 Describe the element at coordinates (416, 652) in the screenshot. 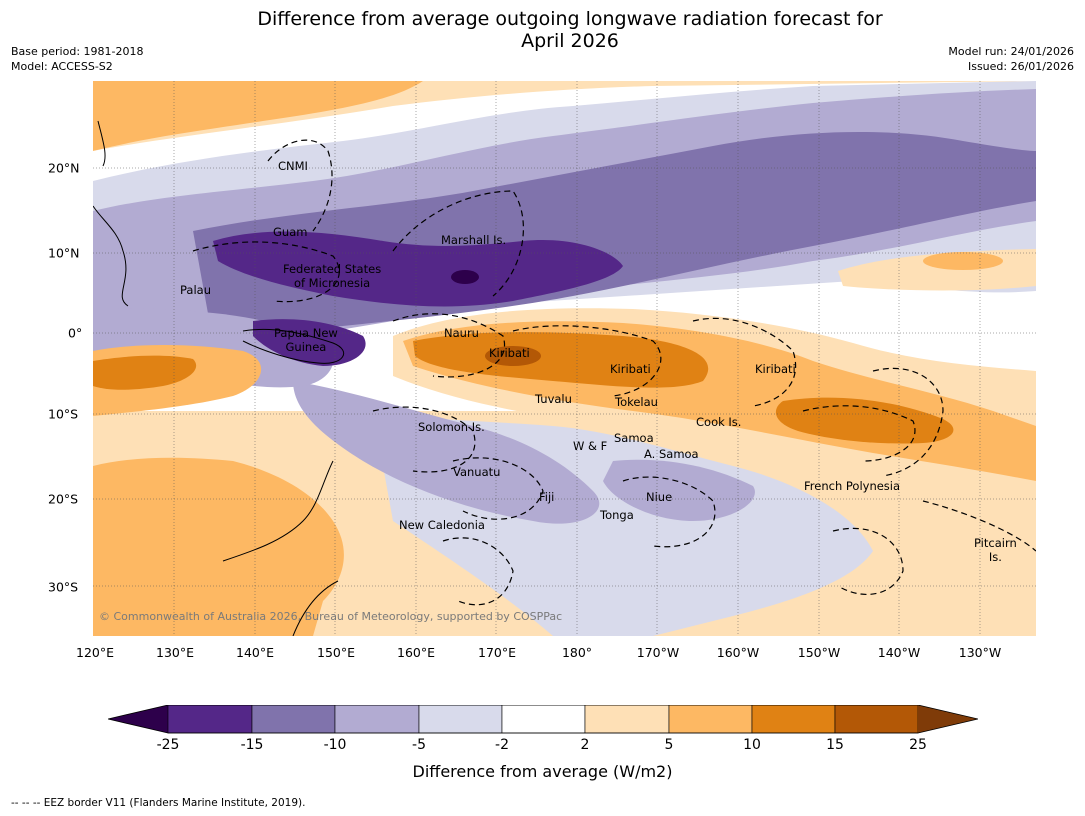

I see `x-tick-label: 160°E` at that location.